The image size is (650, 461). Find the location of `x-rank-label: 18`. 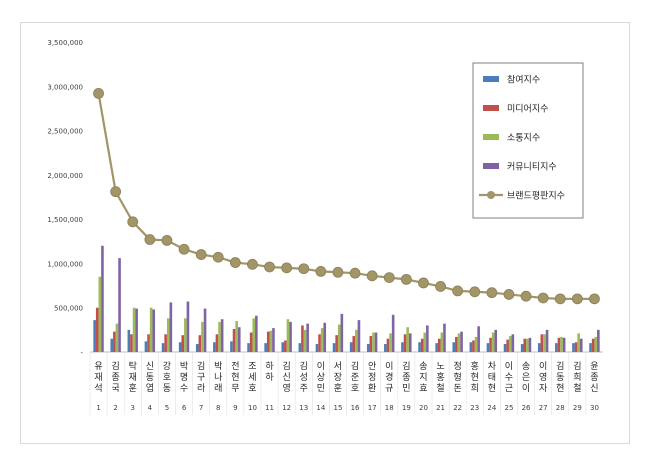

x-rank-label: 18 is located at coordinates (389, 408).